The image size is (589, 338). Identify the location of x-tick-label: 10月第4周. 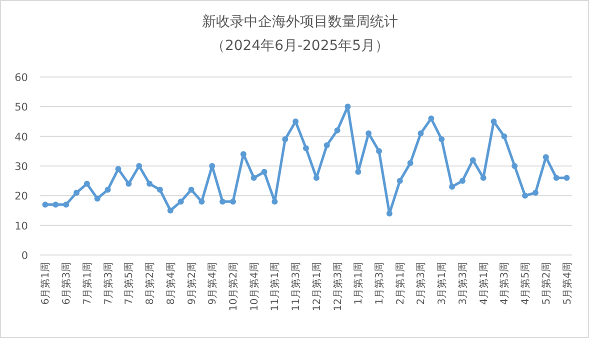
(254, 287).